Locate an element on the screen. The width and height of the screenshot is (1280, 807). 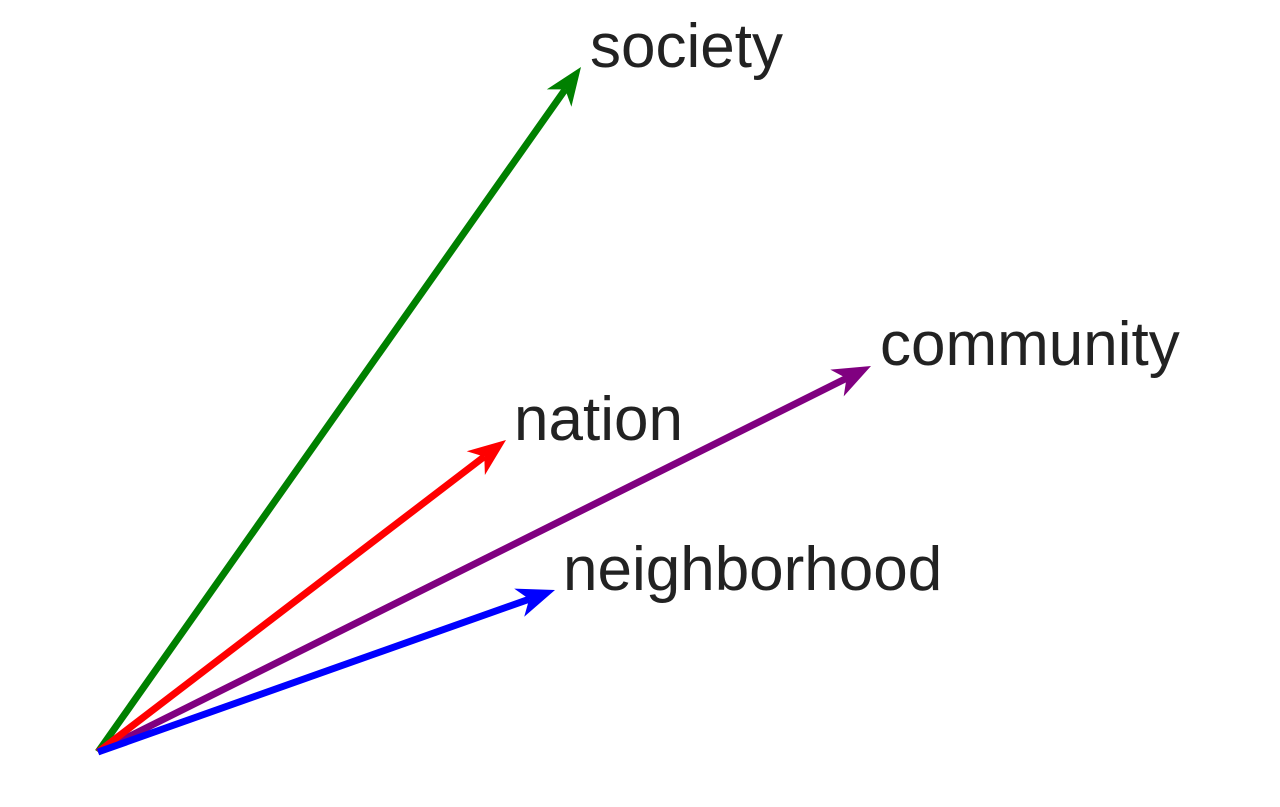
label-neighborhood: neighborhood is located at coordinates (752, 569).